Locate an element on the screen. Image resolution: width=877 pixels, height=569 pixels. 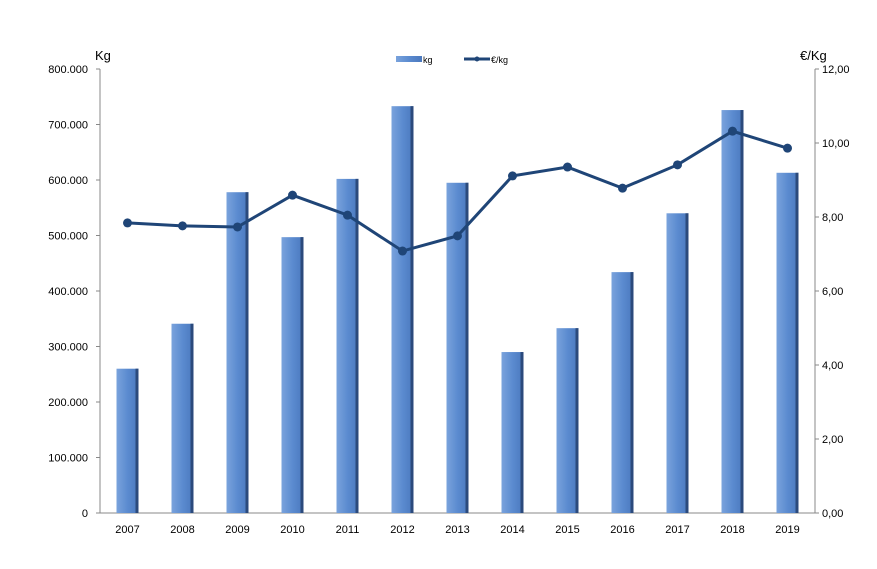
price-point-2012 is located at coordinates (402, 251).